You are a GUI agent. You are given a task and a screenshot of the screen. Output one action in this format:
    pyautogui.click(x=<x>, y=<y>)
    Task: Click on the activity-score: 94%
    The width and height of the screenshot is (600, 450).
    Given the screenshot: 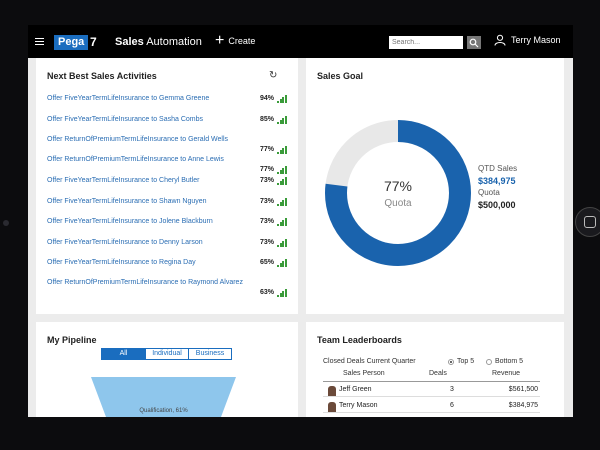 What is the action you would take?
    pyautogui.click(x=266, y=98)
    